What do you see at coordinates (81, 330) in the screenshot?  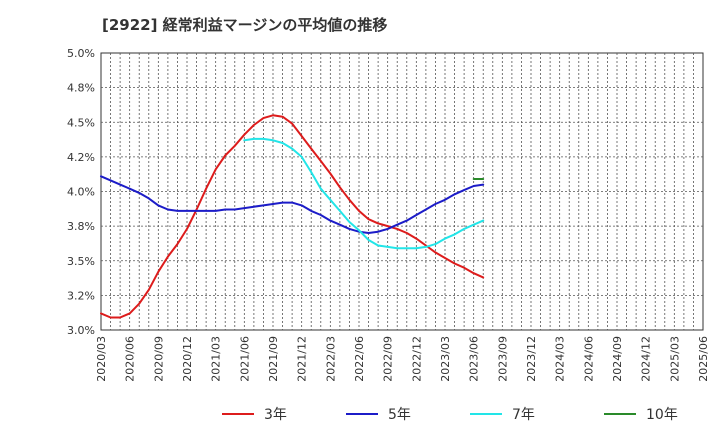 I see `y-tick-label: 3.0%` at bounding box center [81, 330].